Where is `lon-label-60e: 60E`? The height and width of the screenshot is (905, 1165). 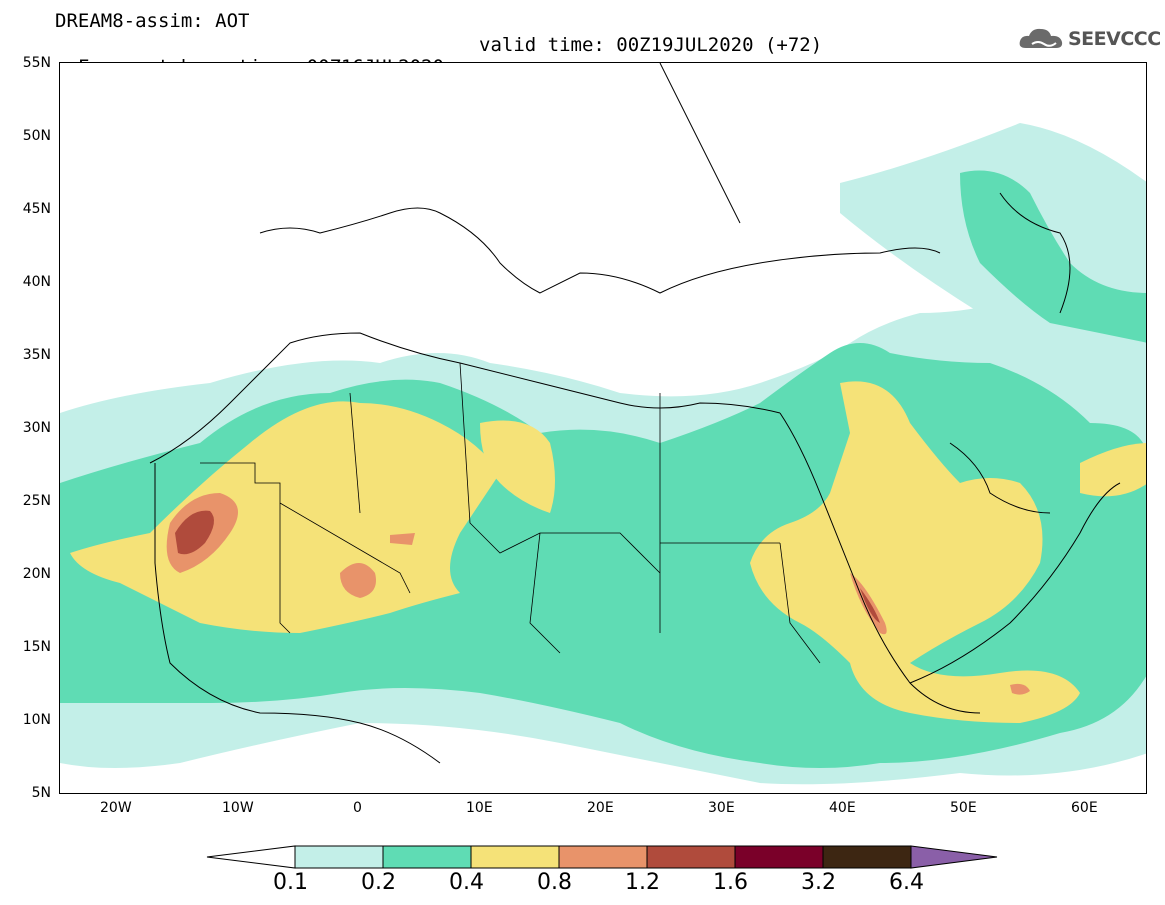 lon-label-60e: 60E is located at coordinates (1084, 808).